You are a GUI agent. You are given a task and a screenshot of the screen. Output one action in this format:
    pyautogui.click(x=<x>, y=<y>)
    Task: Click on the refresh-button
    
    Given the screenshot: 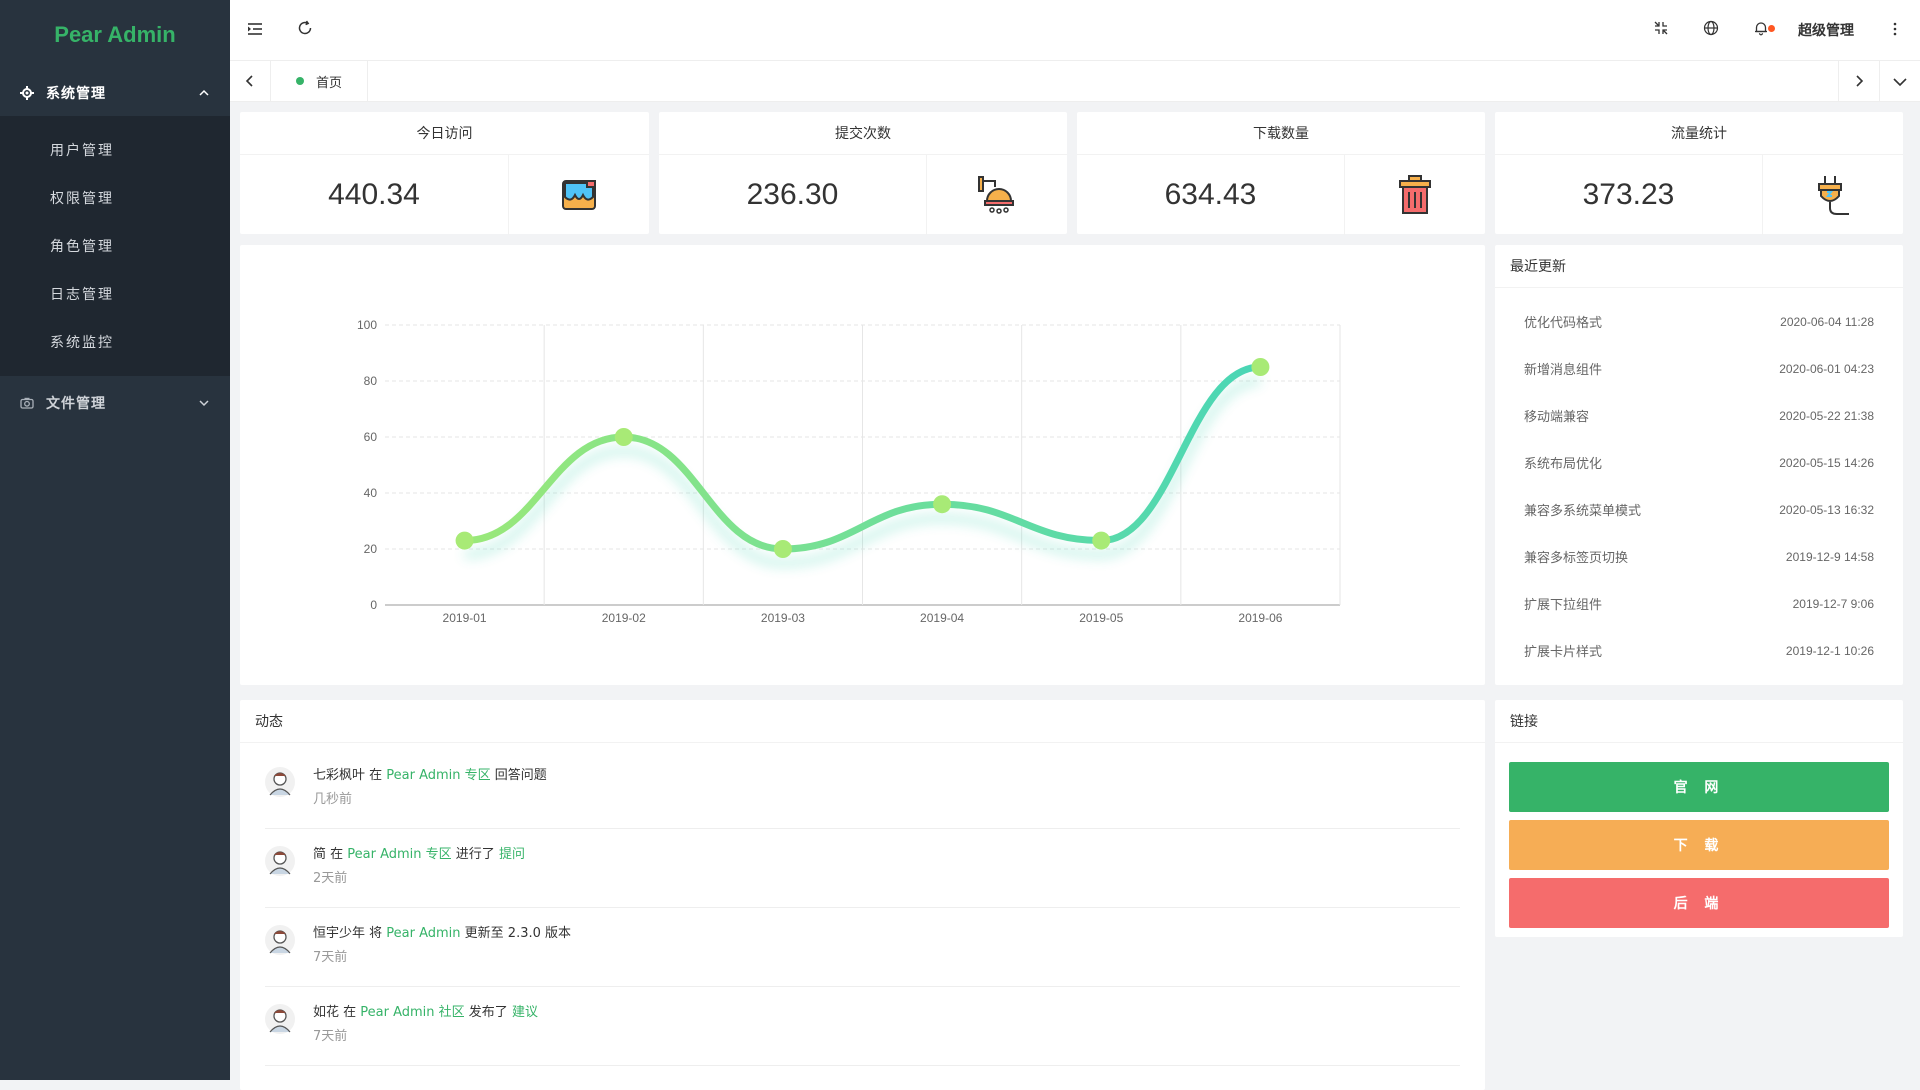 What is the action you would take?
    pyautogui.click(x=305, y=30)
    